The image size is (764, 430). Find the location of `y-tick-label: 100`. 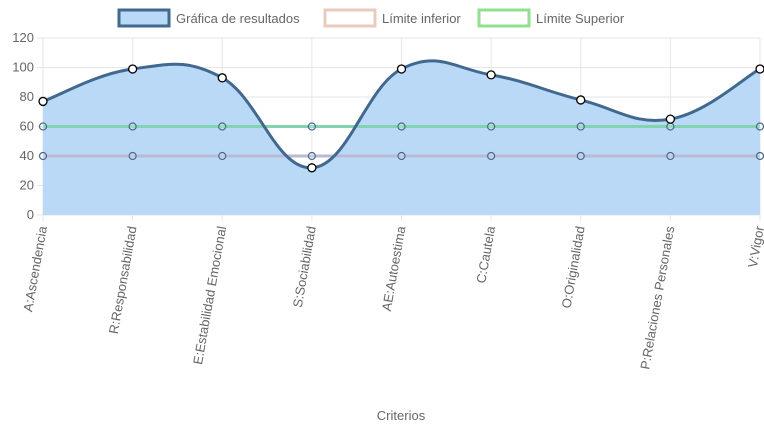

y-tick-label: 100 is located at coordinates (23, 67).